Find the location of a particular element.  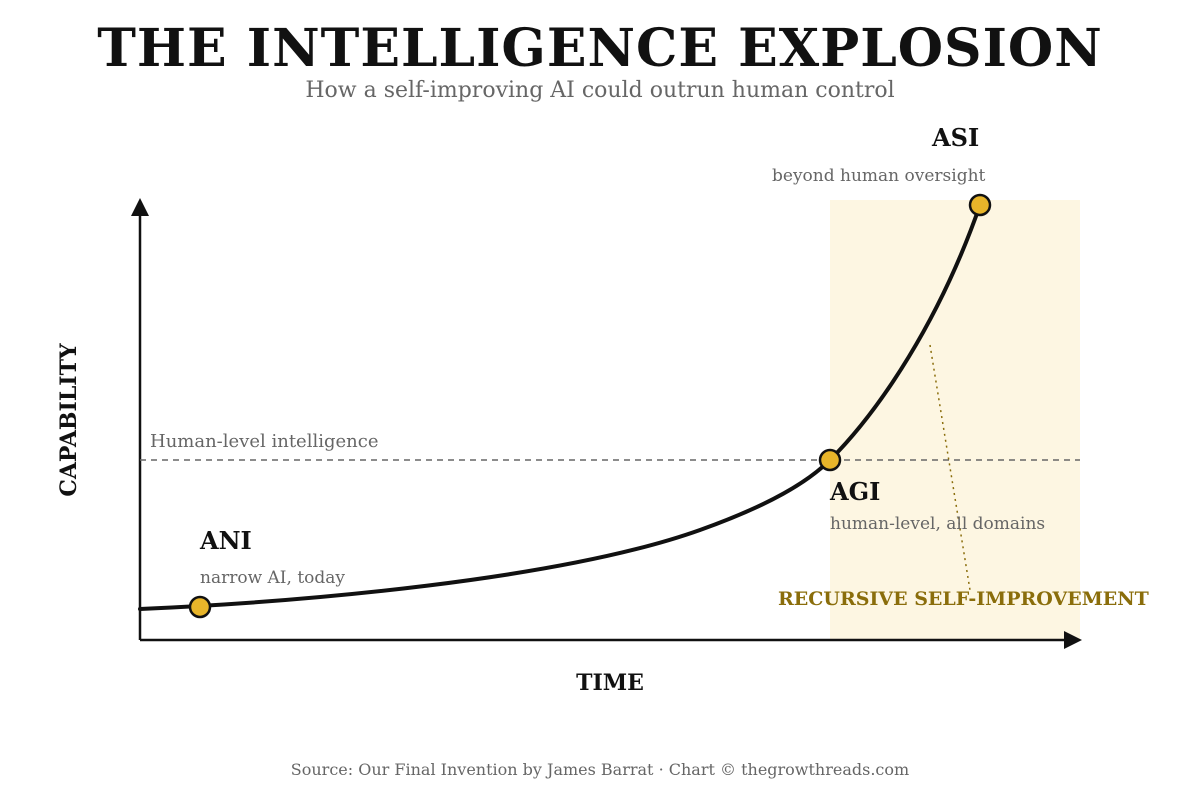

asi-description: beyond human oversight is located at coordinates (879, 176).